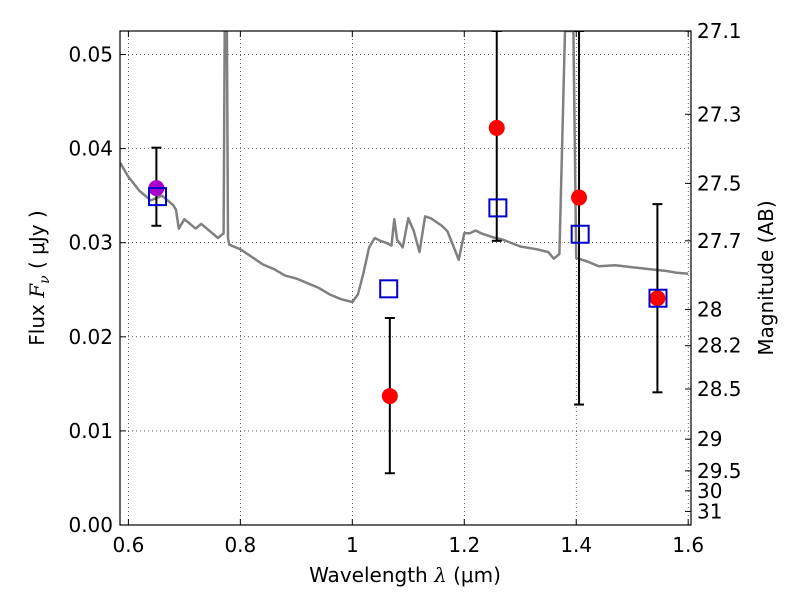 Image resolution: width=800 pixels, height=600 pixels. I want to click on y-tick-label: 0.05, so click(90, 55).